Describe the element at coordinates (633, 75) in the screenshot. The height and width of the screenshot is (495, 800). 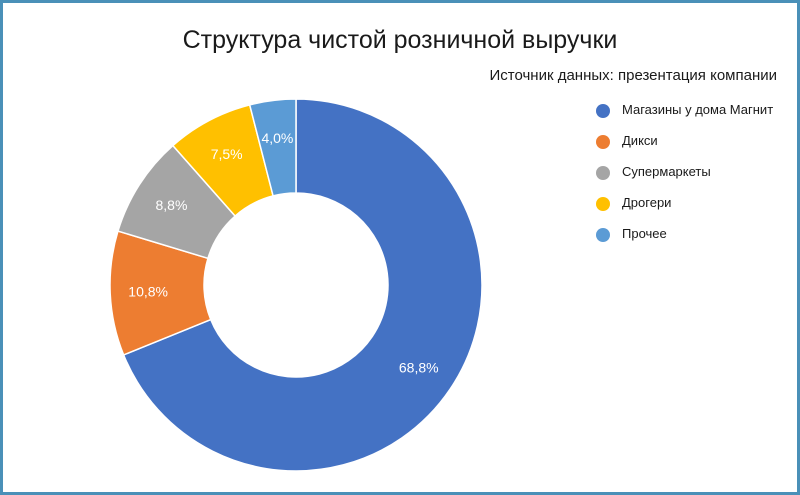
I see `chart-subtitle: Источник данных: презентация компании` at that location.